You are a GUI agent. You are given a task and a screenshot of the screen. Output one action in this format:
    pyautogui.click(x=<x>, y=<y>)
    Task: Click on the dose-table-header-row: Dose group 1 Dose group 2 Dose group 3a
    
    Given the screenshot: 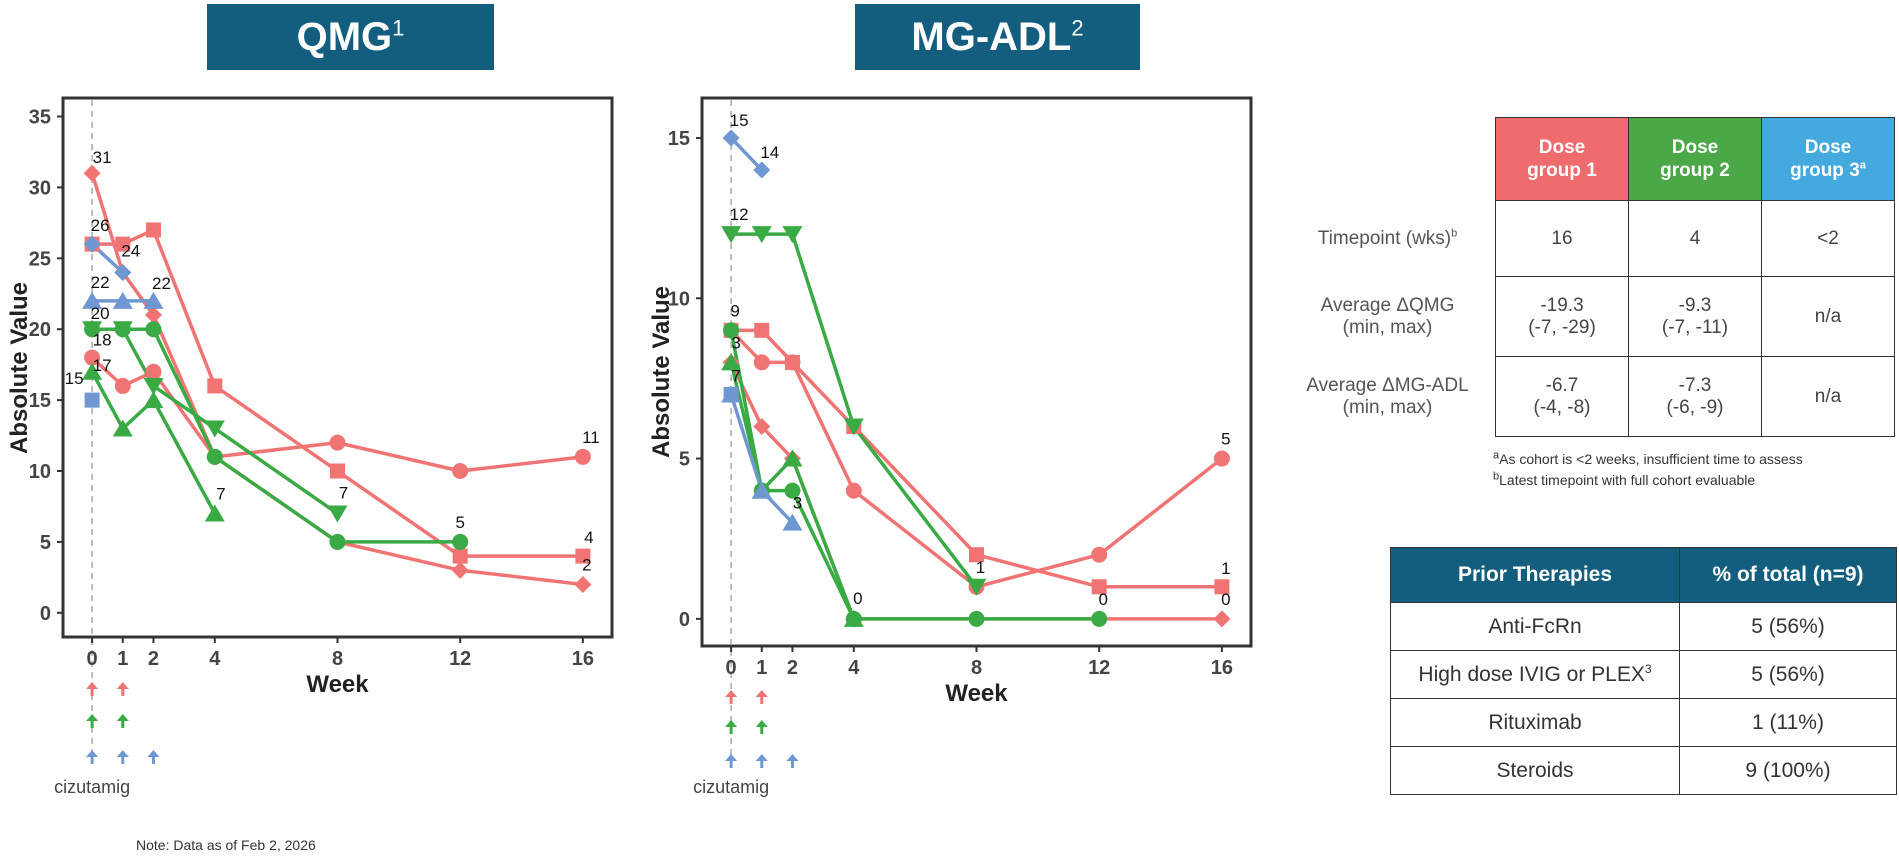 What is the action you would take?
    pyautogui.click(x=1587, y=159)
    